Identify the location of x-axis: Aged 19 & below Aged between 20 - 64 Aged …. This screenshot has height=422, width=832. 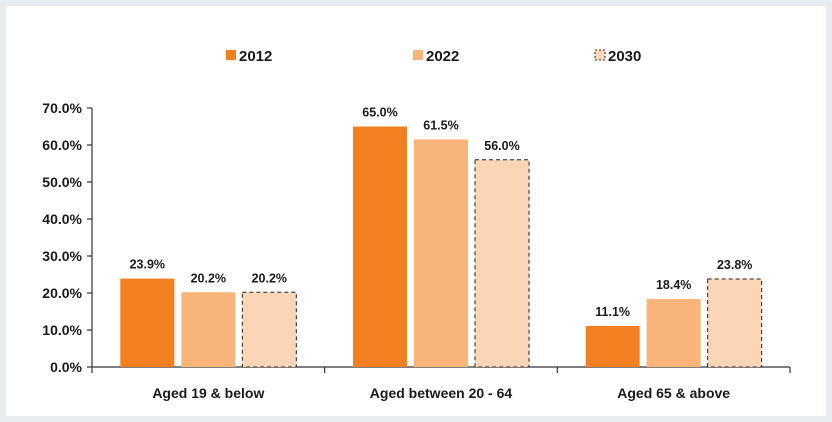
(441, 383).